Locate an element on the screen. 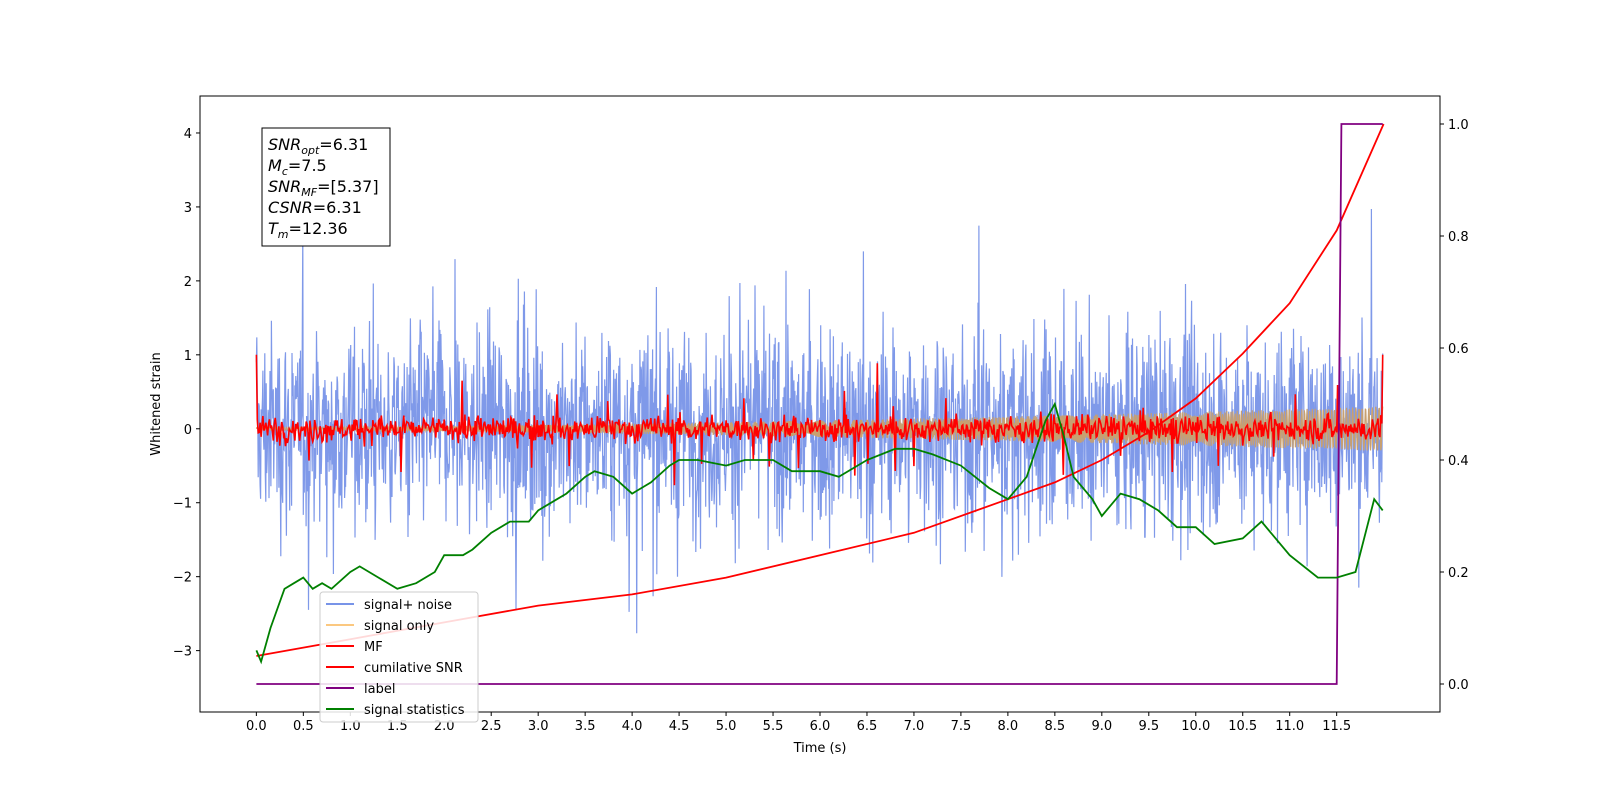  y-tick-label: 4 is located at coordinates (188, 134).